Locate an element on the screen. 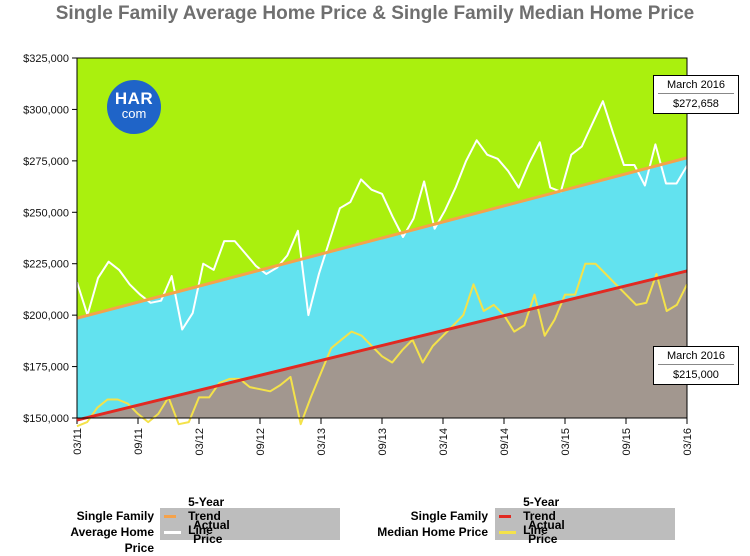 This screenshot has height=556, width=750. y-tick-label: $300,000 is located at coordinates (46, 110).